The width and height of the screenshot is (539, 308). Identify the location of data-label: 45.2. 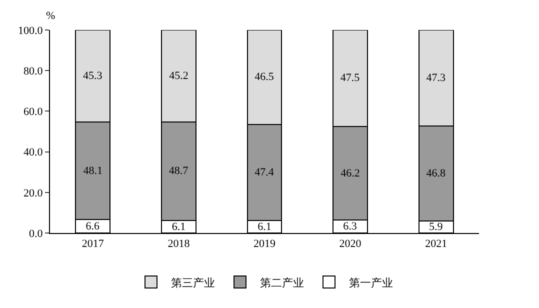
(178, 76).